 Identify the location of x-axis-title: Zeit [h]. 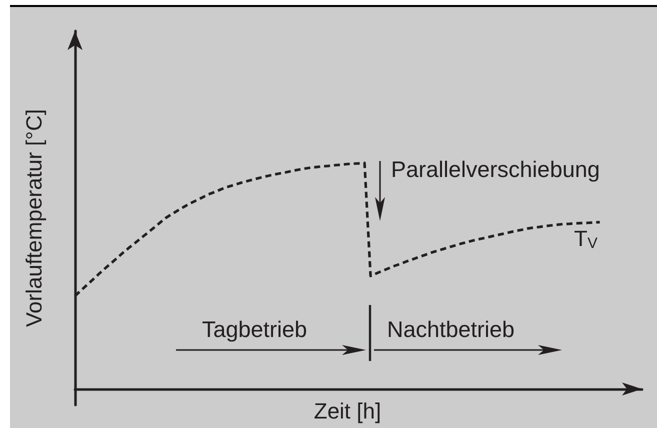
(348, 411).